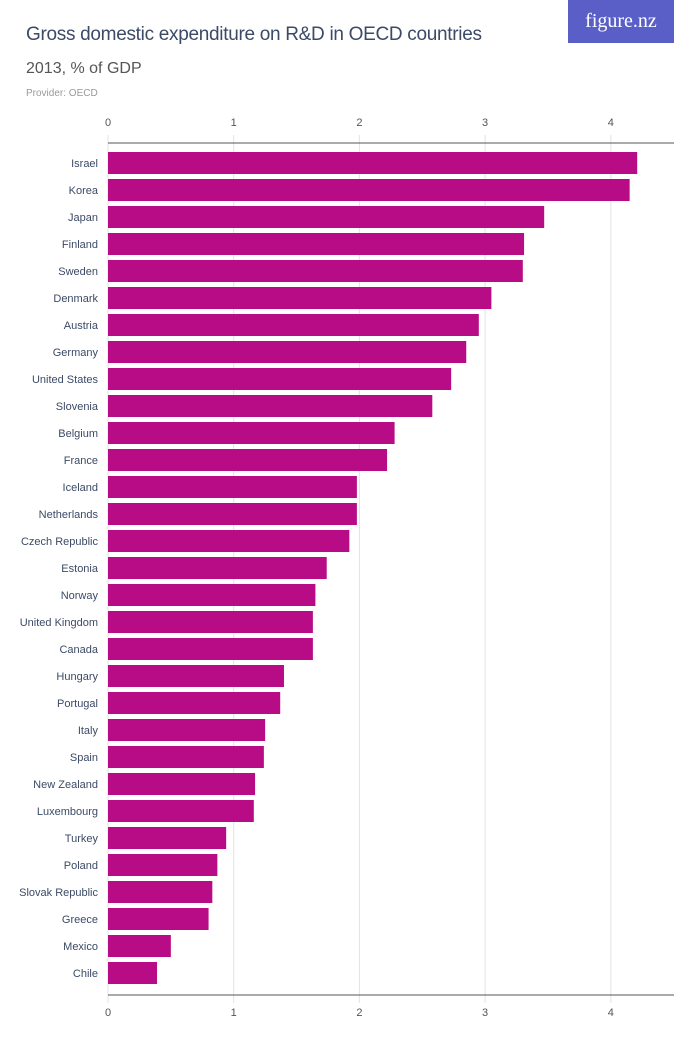  I want to click on category-label: Israel, so click(84, 164).